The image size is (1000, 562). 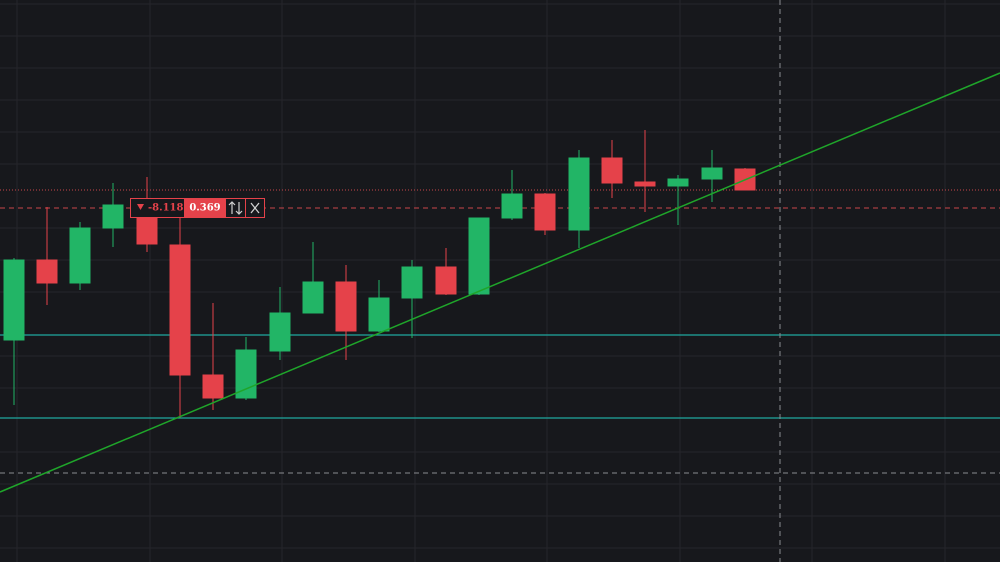 I want to click on order-price-box, so click(x=205, y=208).